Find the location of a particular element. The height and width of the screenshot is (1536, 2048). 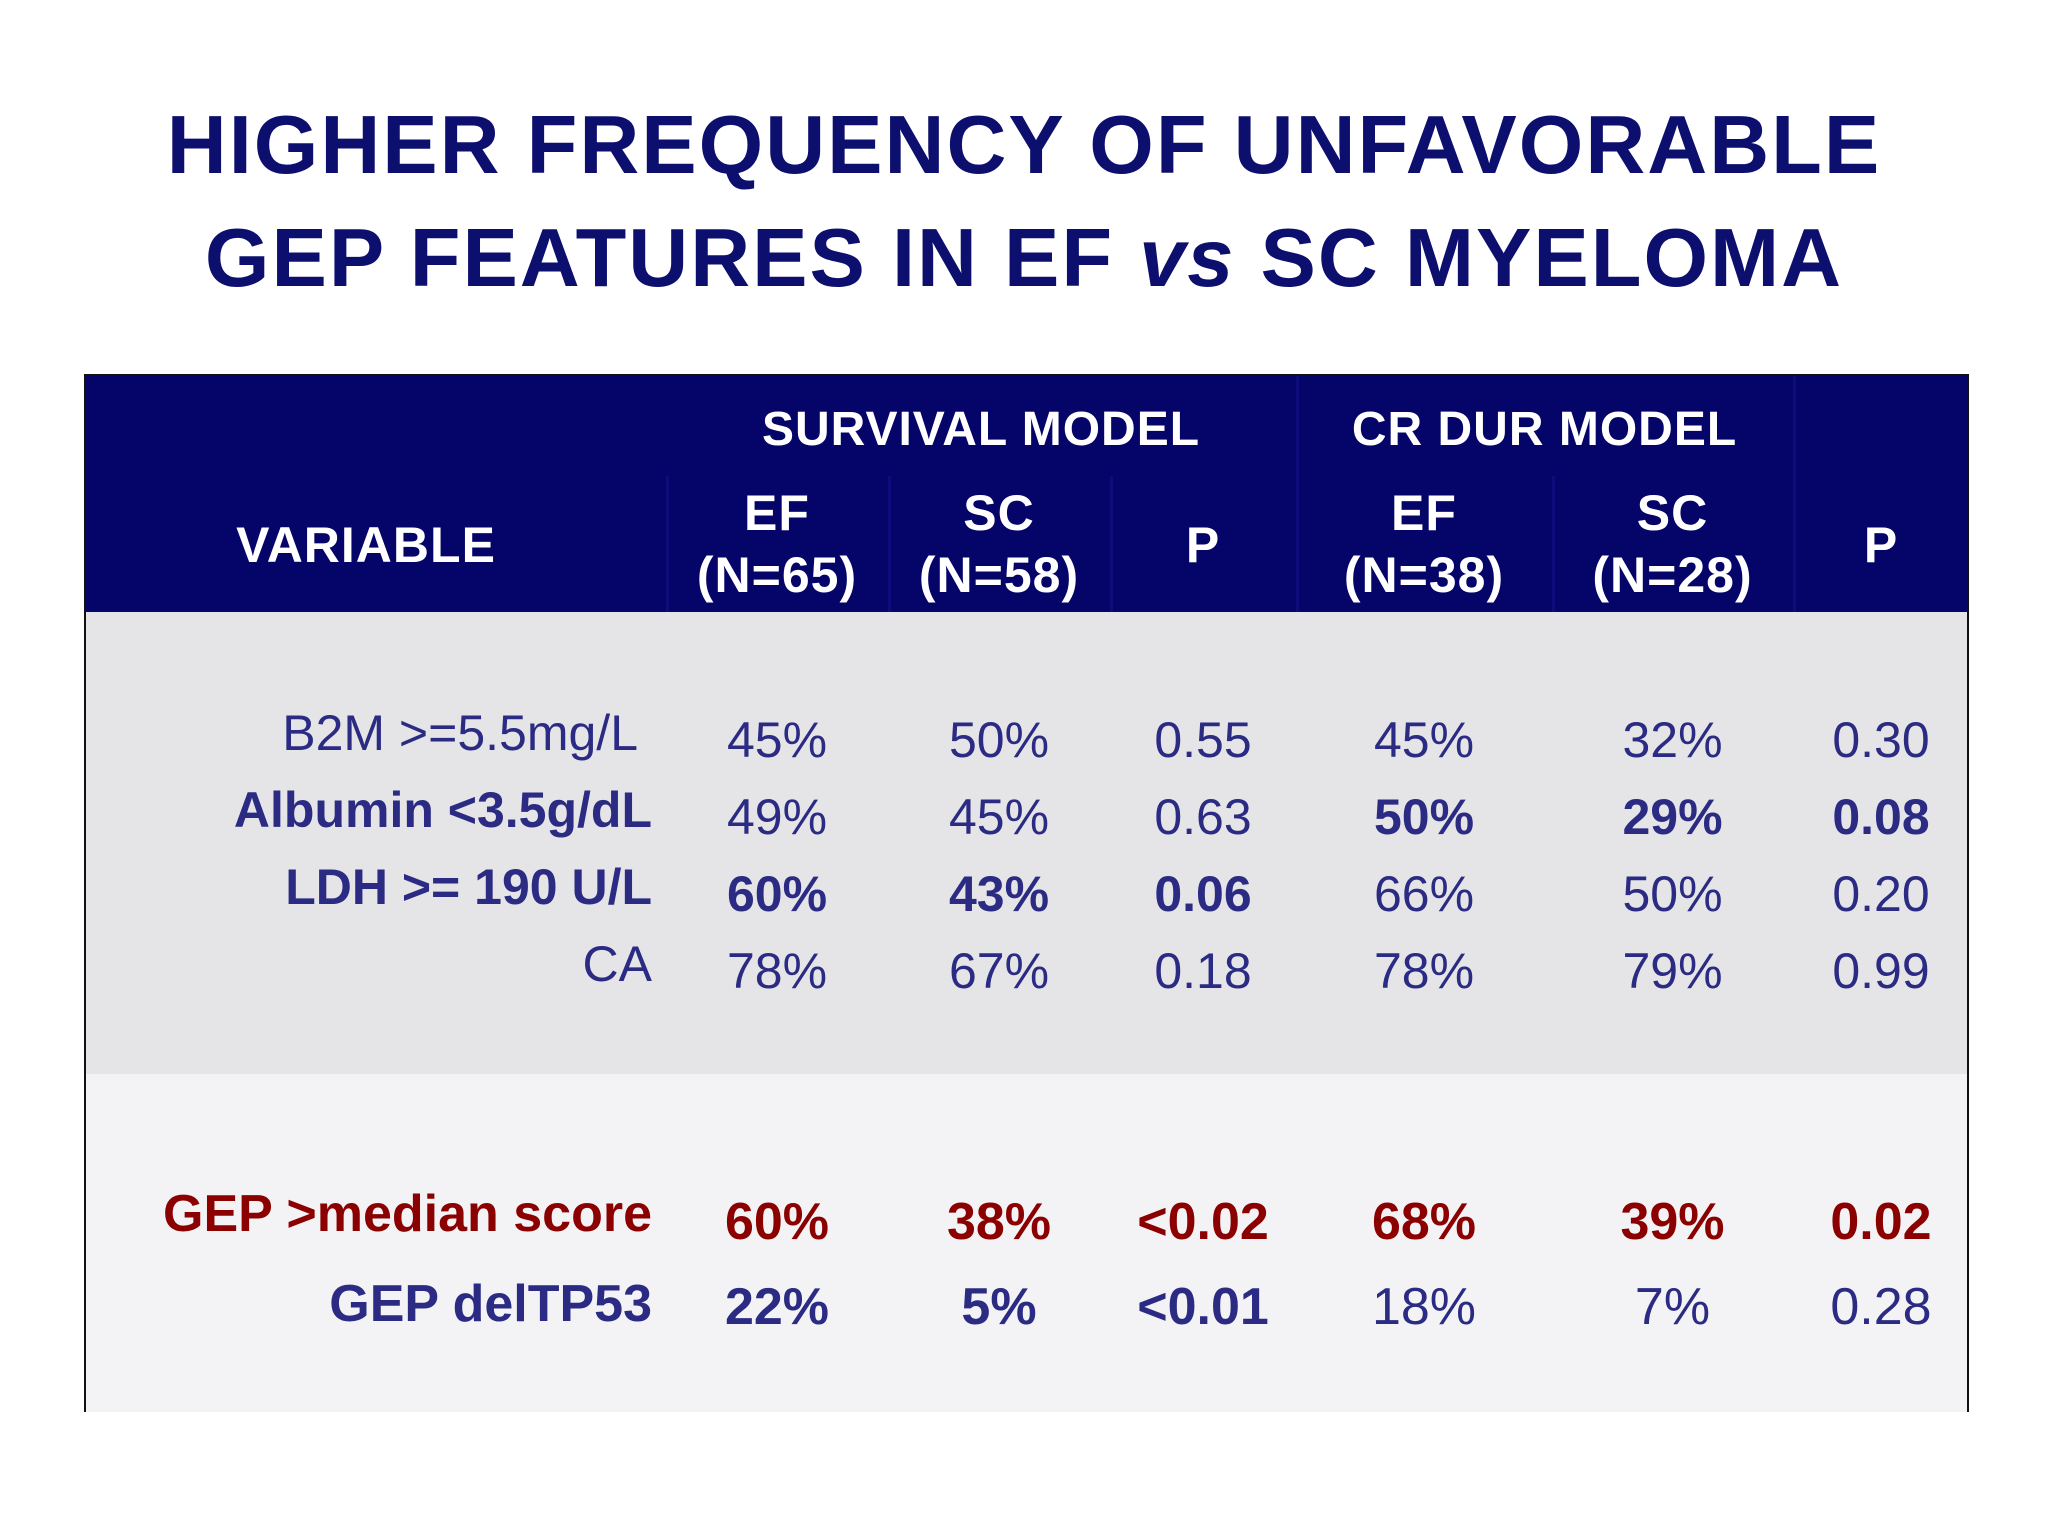

crdur-sc-header: SC (N=28) is located at coordinates (1672, 544).